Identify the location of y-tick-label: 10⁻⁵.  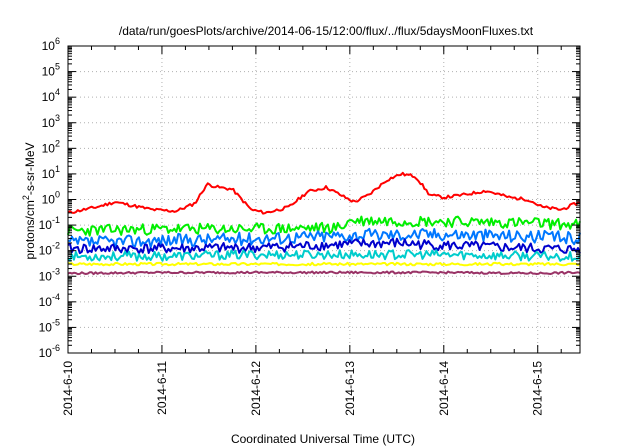
(49, 325).